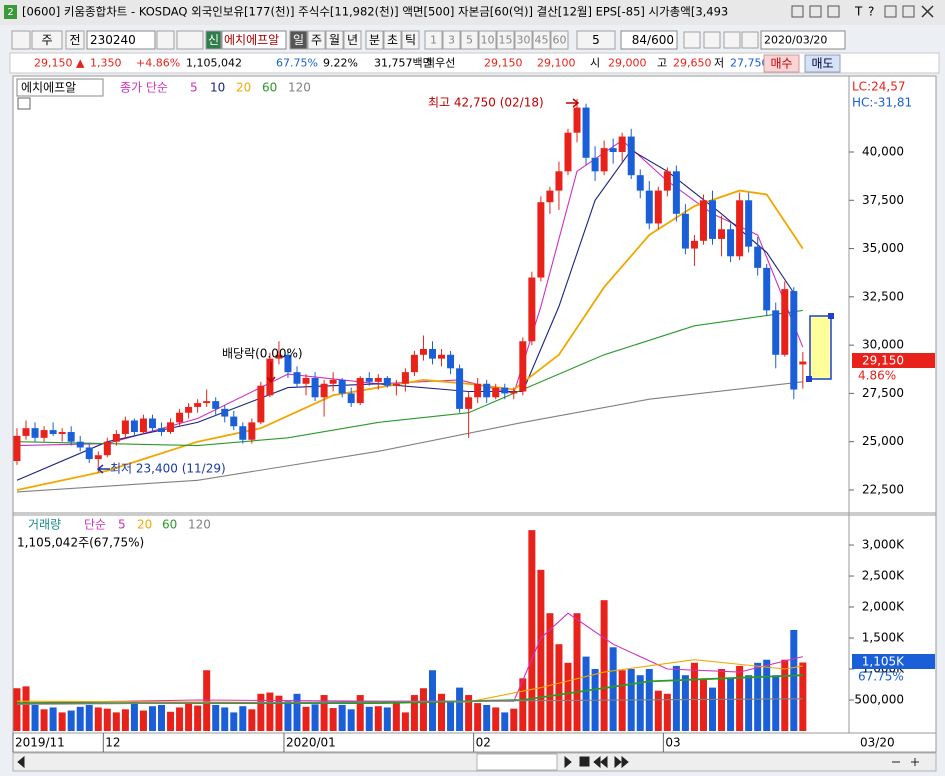 The height and width of the screenshot is (776, 945). I want to click on sound-button, so click(190, 40).